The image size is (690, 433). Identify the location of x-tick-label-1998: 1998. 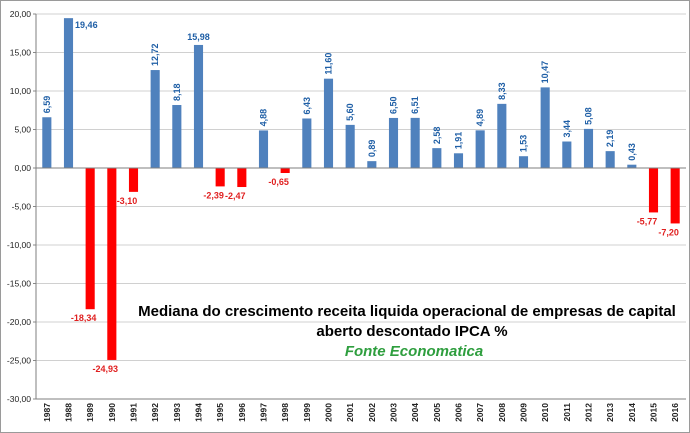
(285, 412).